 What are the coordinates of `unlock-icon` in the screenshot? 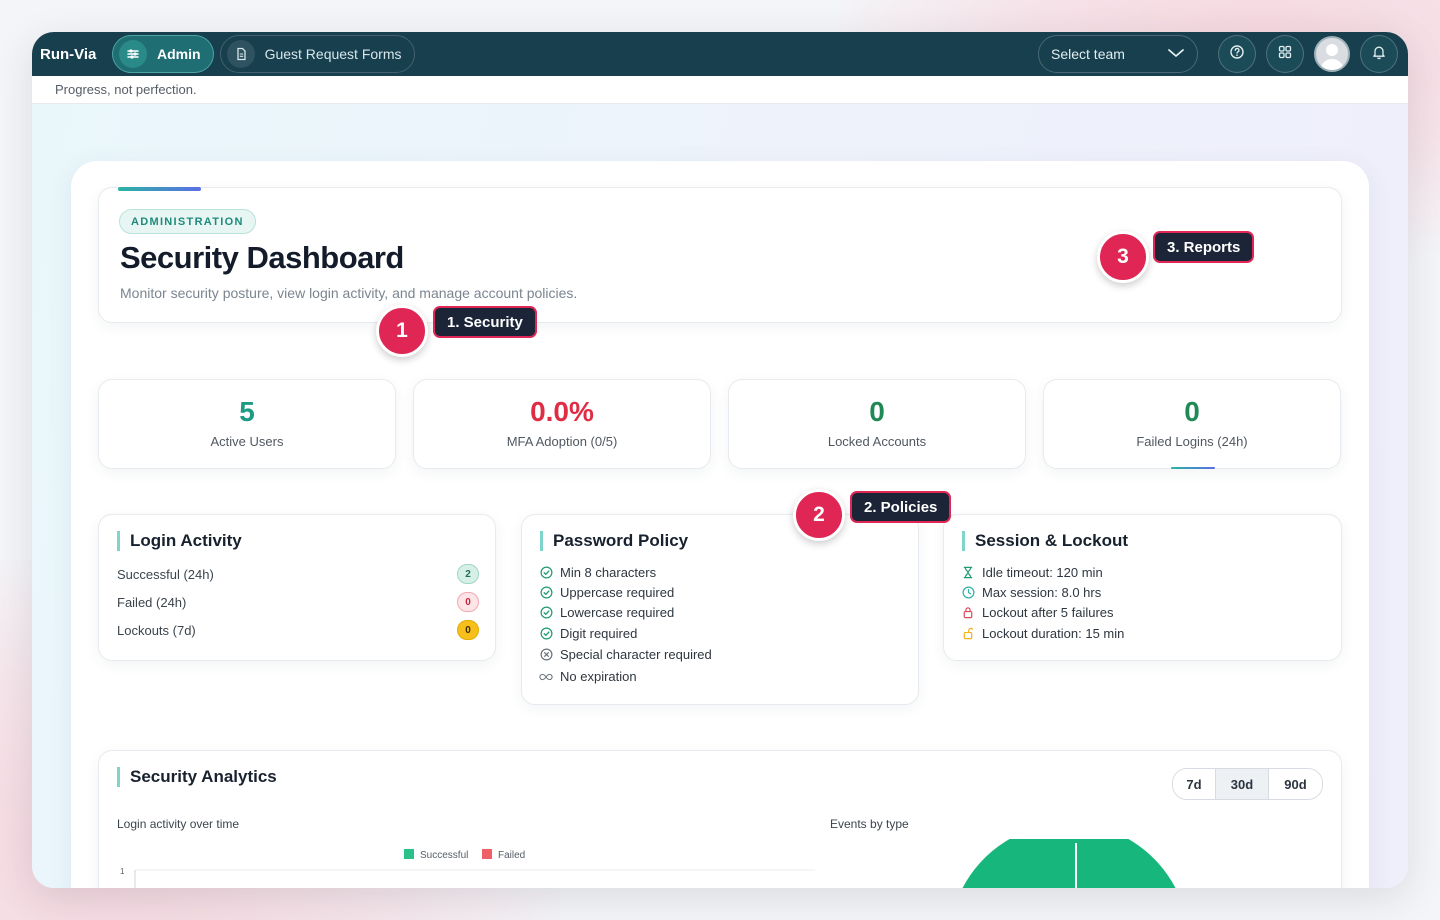 It's located at (968, 634).